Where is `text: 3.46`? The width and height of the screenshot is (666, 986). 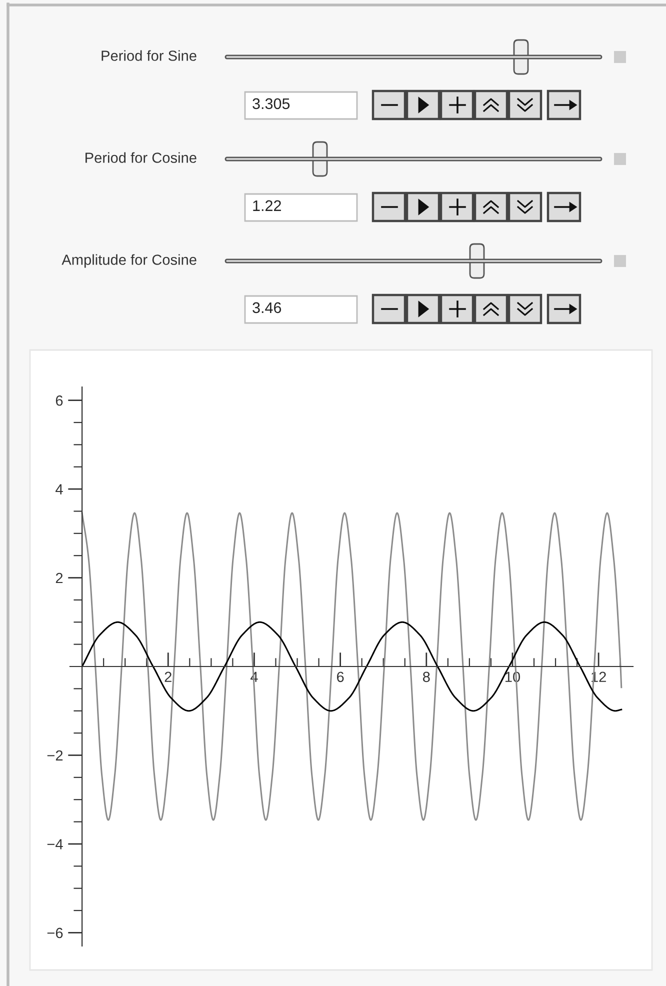 text: 3.46 is located at coordinates (267, 308).